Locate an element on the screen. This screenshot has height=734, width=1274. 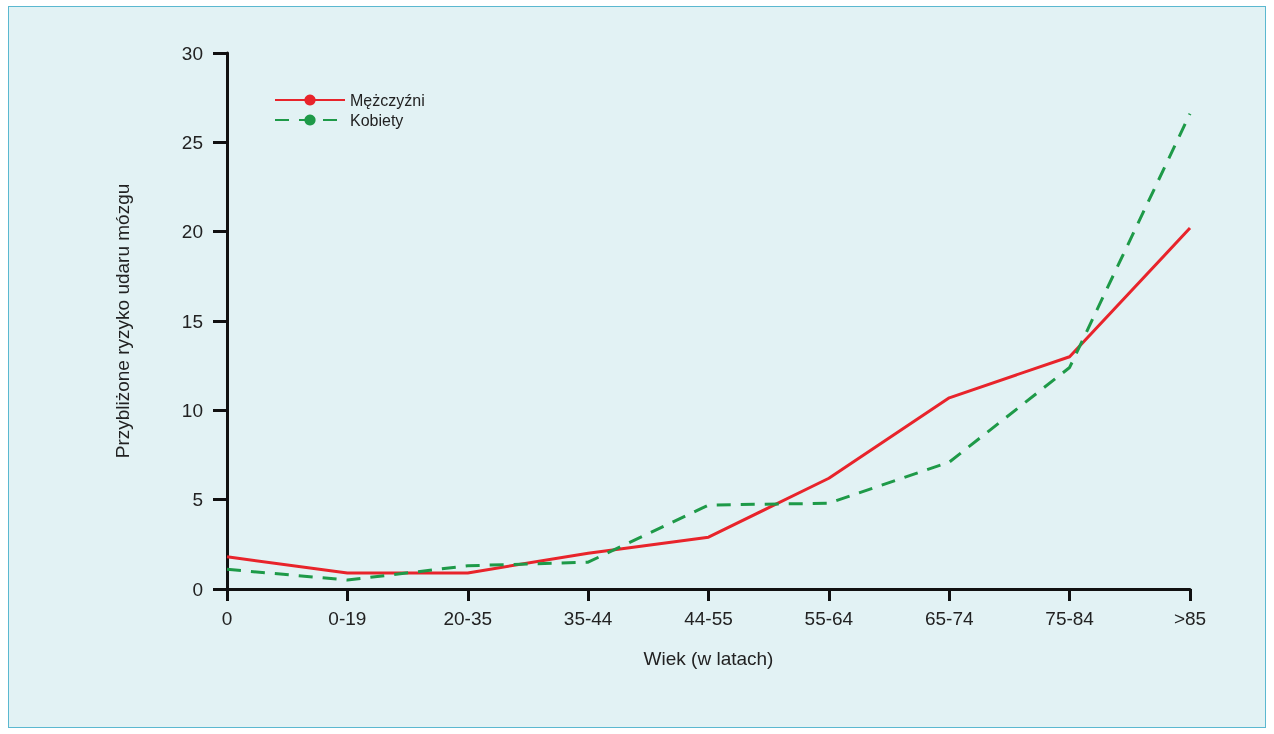
legend-label: Mężczyźni is located at coordinates (387, 100).